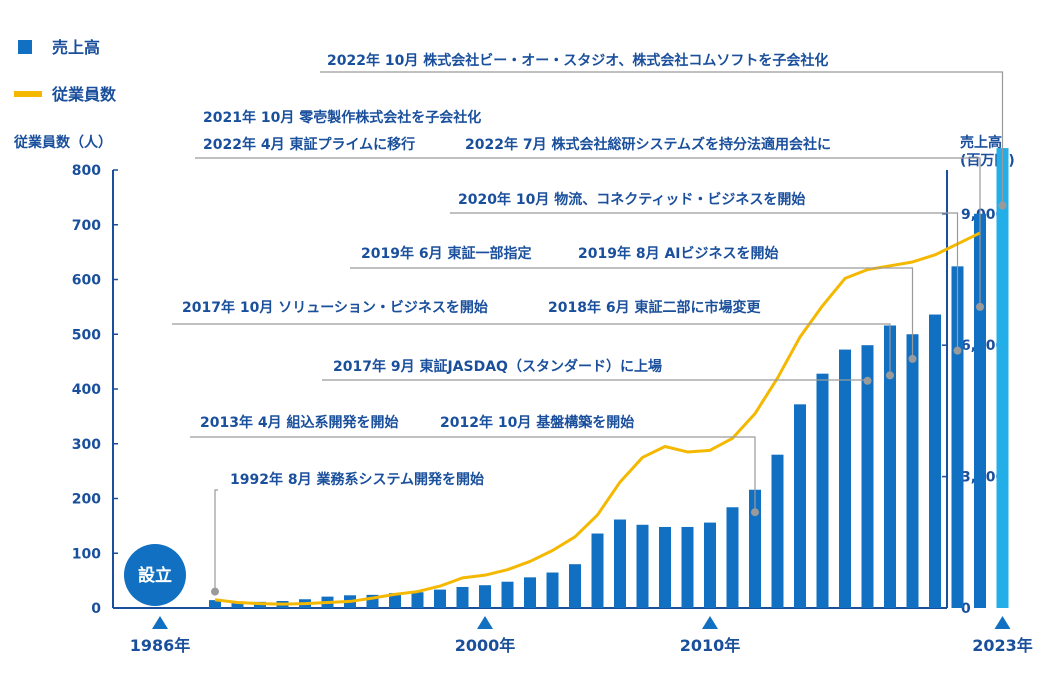 Image resolution: width=1040 pixels, height=675 pixels. What do you see at coordinates (648, 144) in the screenshot?
I see `annotation-text: 2022年 7月 株式会社総研システムズを持分法適用会社に` at bounding box center [648, 144].